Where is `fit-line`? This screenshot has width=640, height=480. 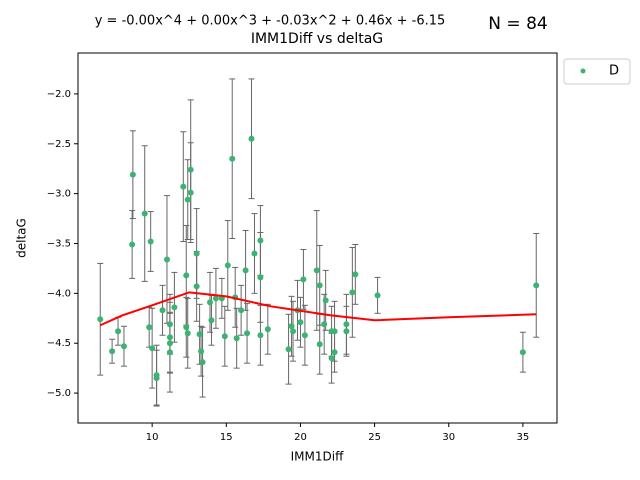
fit-line is located at coordinates (318, 309).